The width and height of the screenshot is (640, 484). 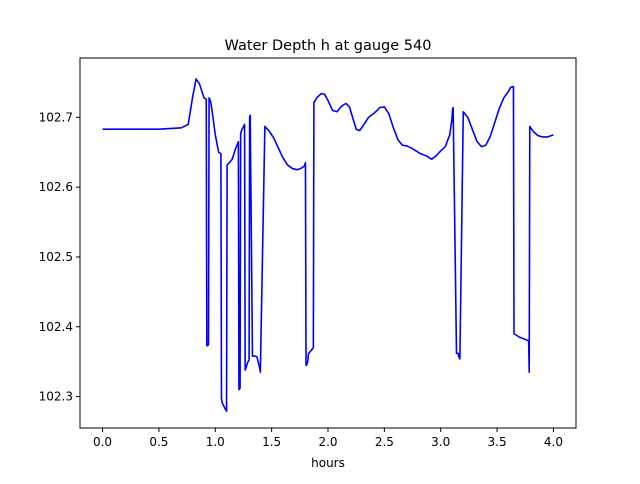 I want to click on y-tick-label: 102.5, so click(x=56, y=257).